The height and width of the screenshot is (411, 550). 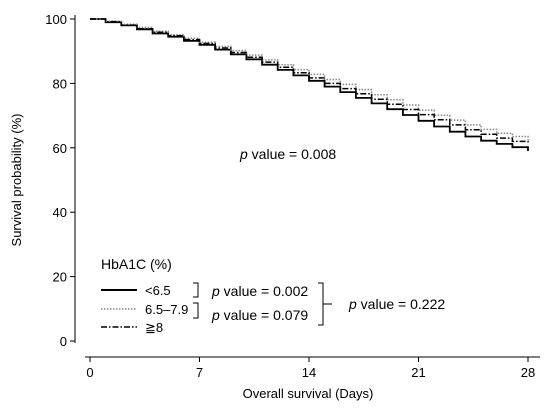 I want to click on p-value-pair3: p value = 0.222, so click(x=396, y=304).